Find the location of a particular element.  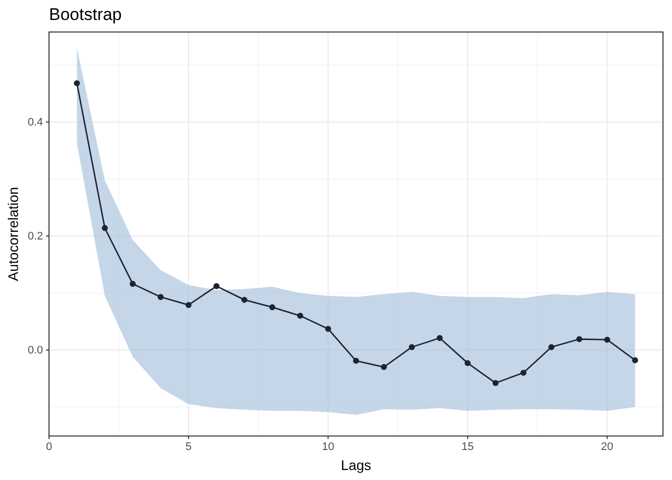

x-tick-label: 10 is located at coordinates (328, 446).